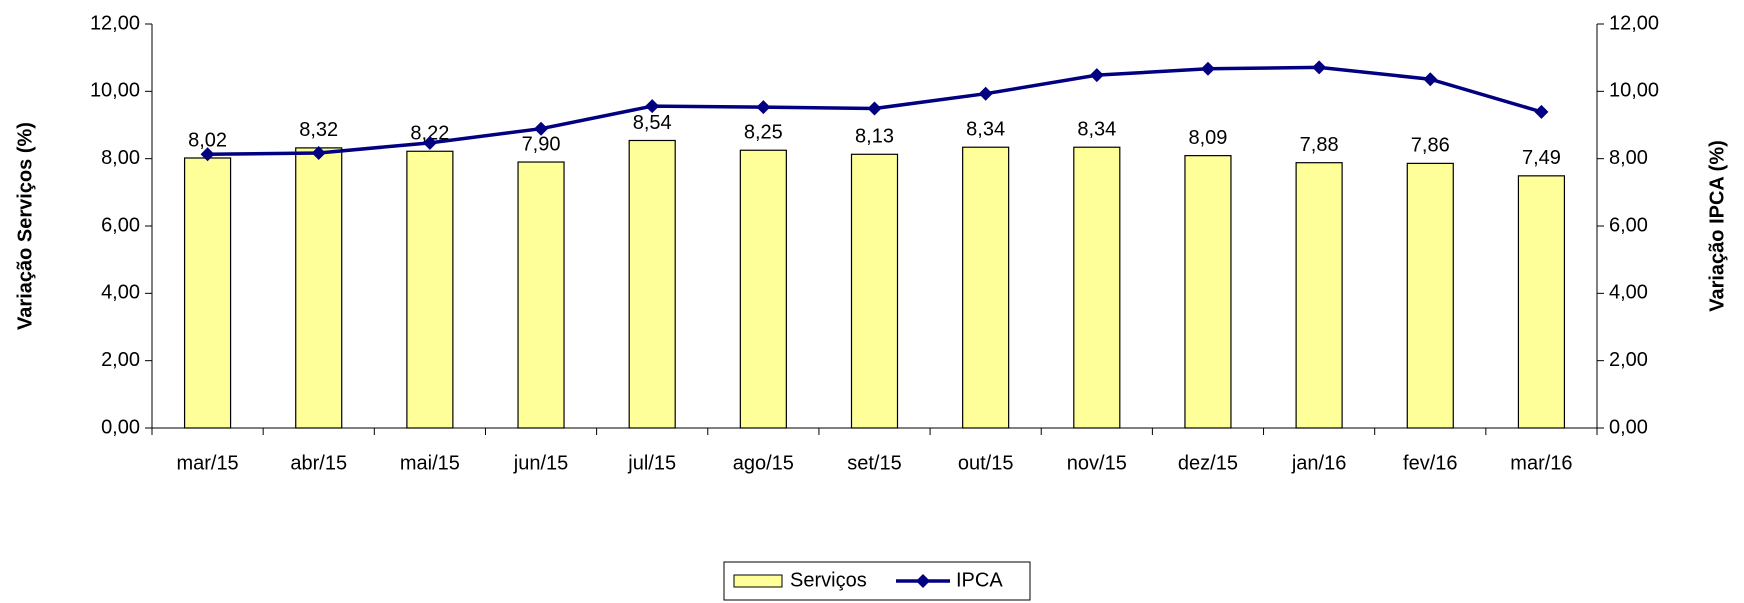 Image resolution: width=1744 pixels, height=603 pixels. Describe the element at coordinates (1430, 146) in the screenshot. I see `data-label: 7,86` at that location.